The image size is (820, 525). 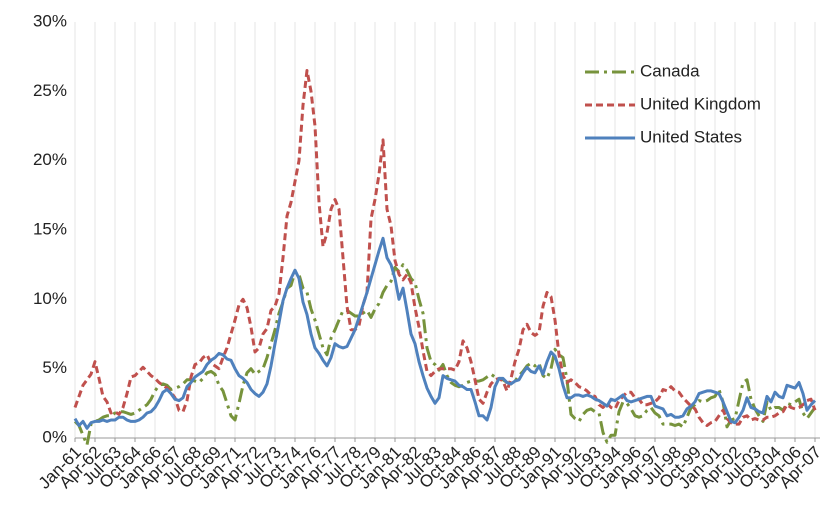 I want to click on y-tick-label: 5%, so click(x=54, y=367).